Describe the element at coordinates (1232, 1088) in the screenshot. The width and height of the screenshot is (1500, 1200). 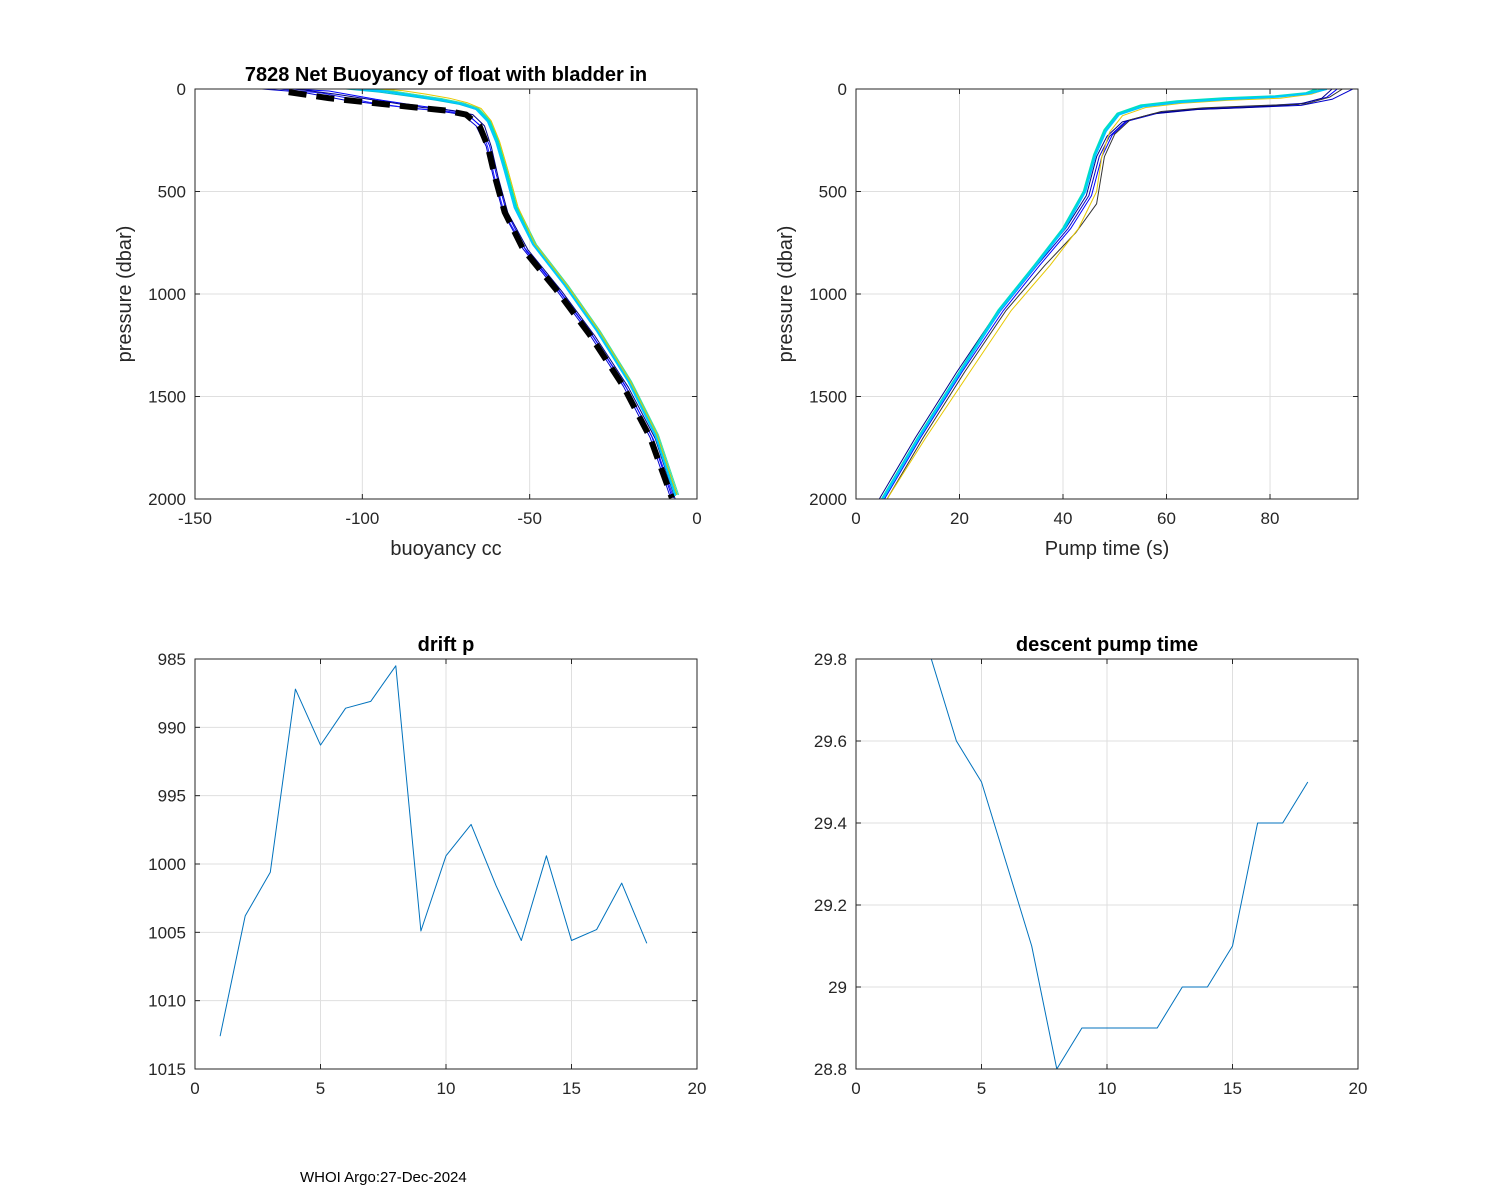
I see `descentpump-xtick-label: 15` at that location.